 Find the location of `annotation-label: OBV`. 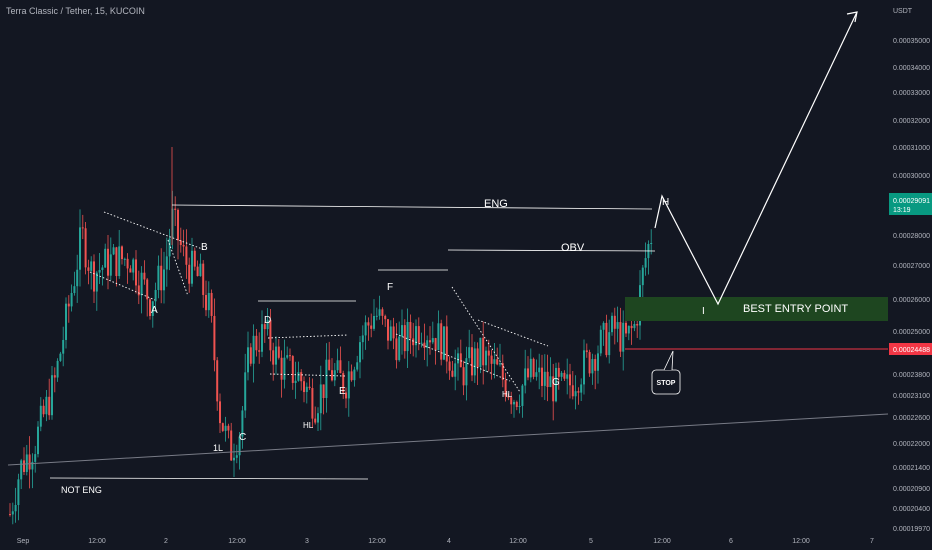

annotation-label: OBV is located at coordinates (573, 248).